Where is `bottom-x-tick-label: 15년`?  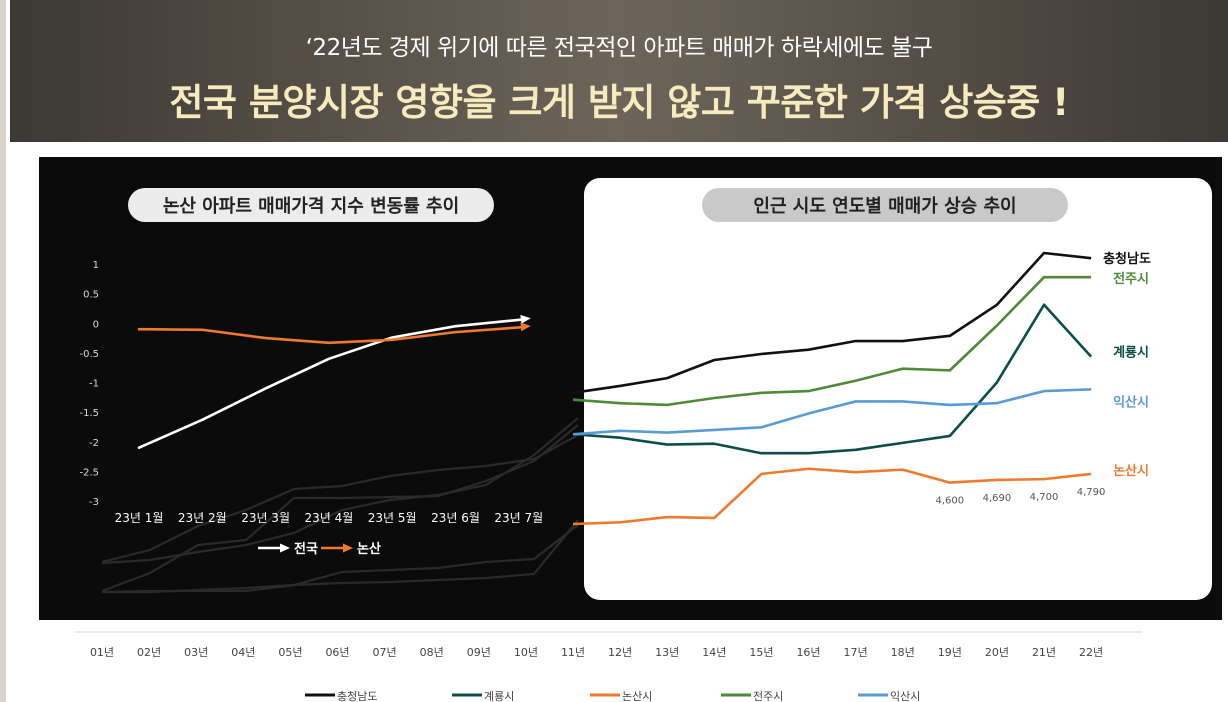 bottom-x-tick-label: 15년 is located at coordinates (761, 652).